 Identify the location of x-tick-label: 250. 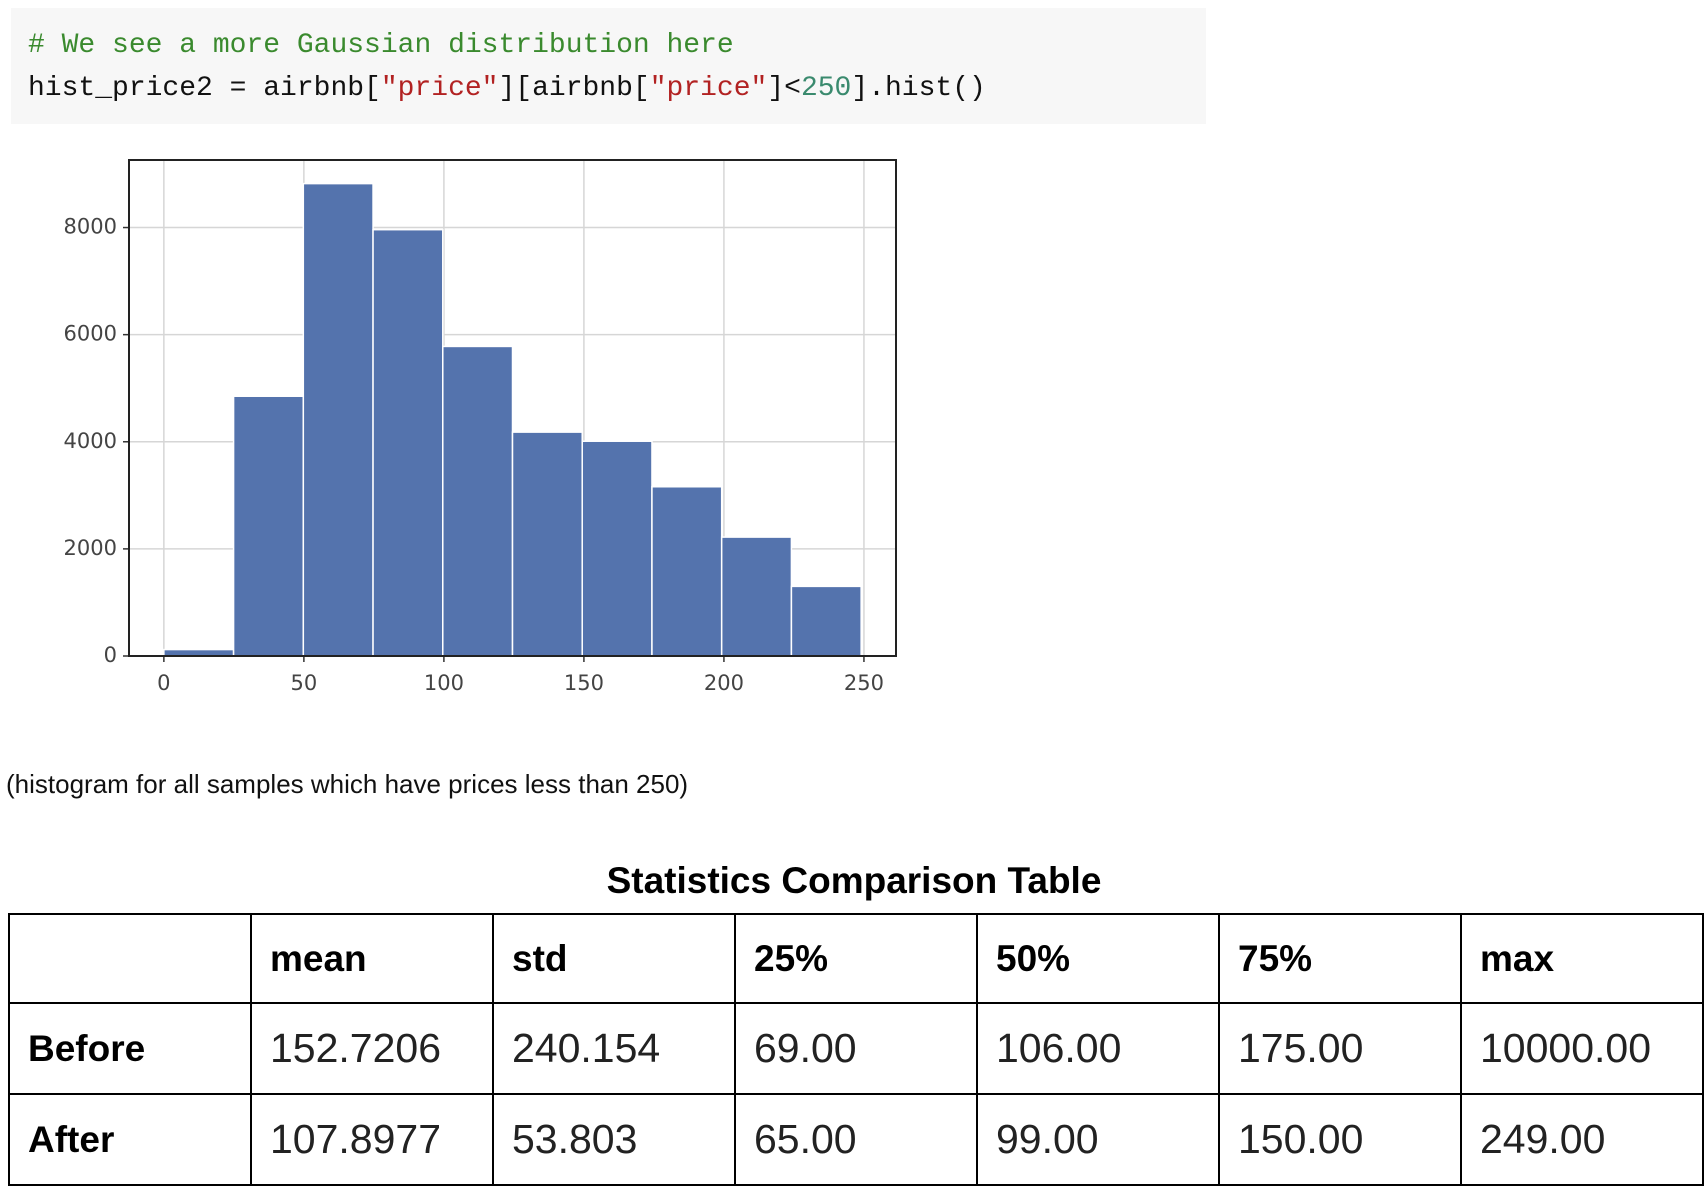
(864, 683).